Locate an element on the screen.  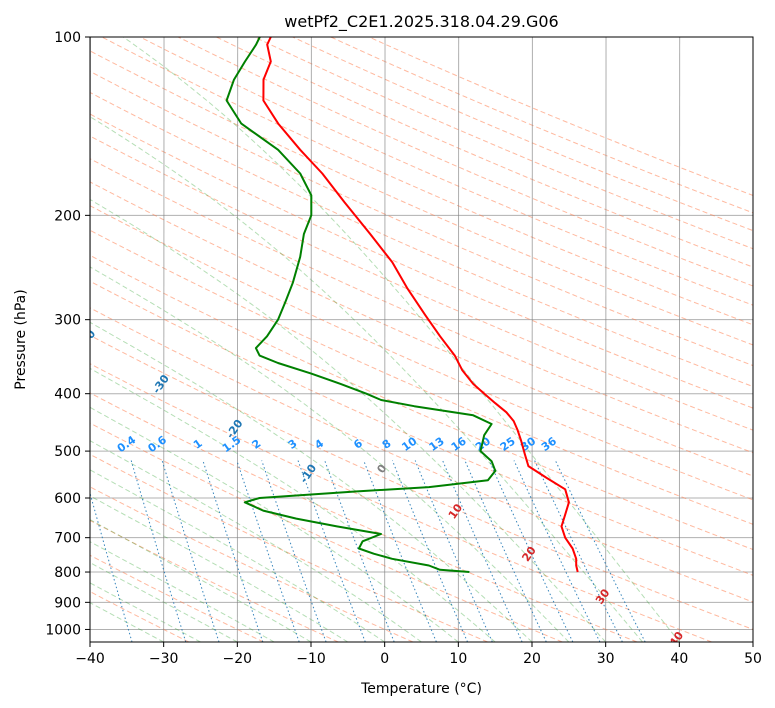
y-axis: 100 200 300 400 500 600 700 800 900 1000 is located at coordinates (67, 334).